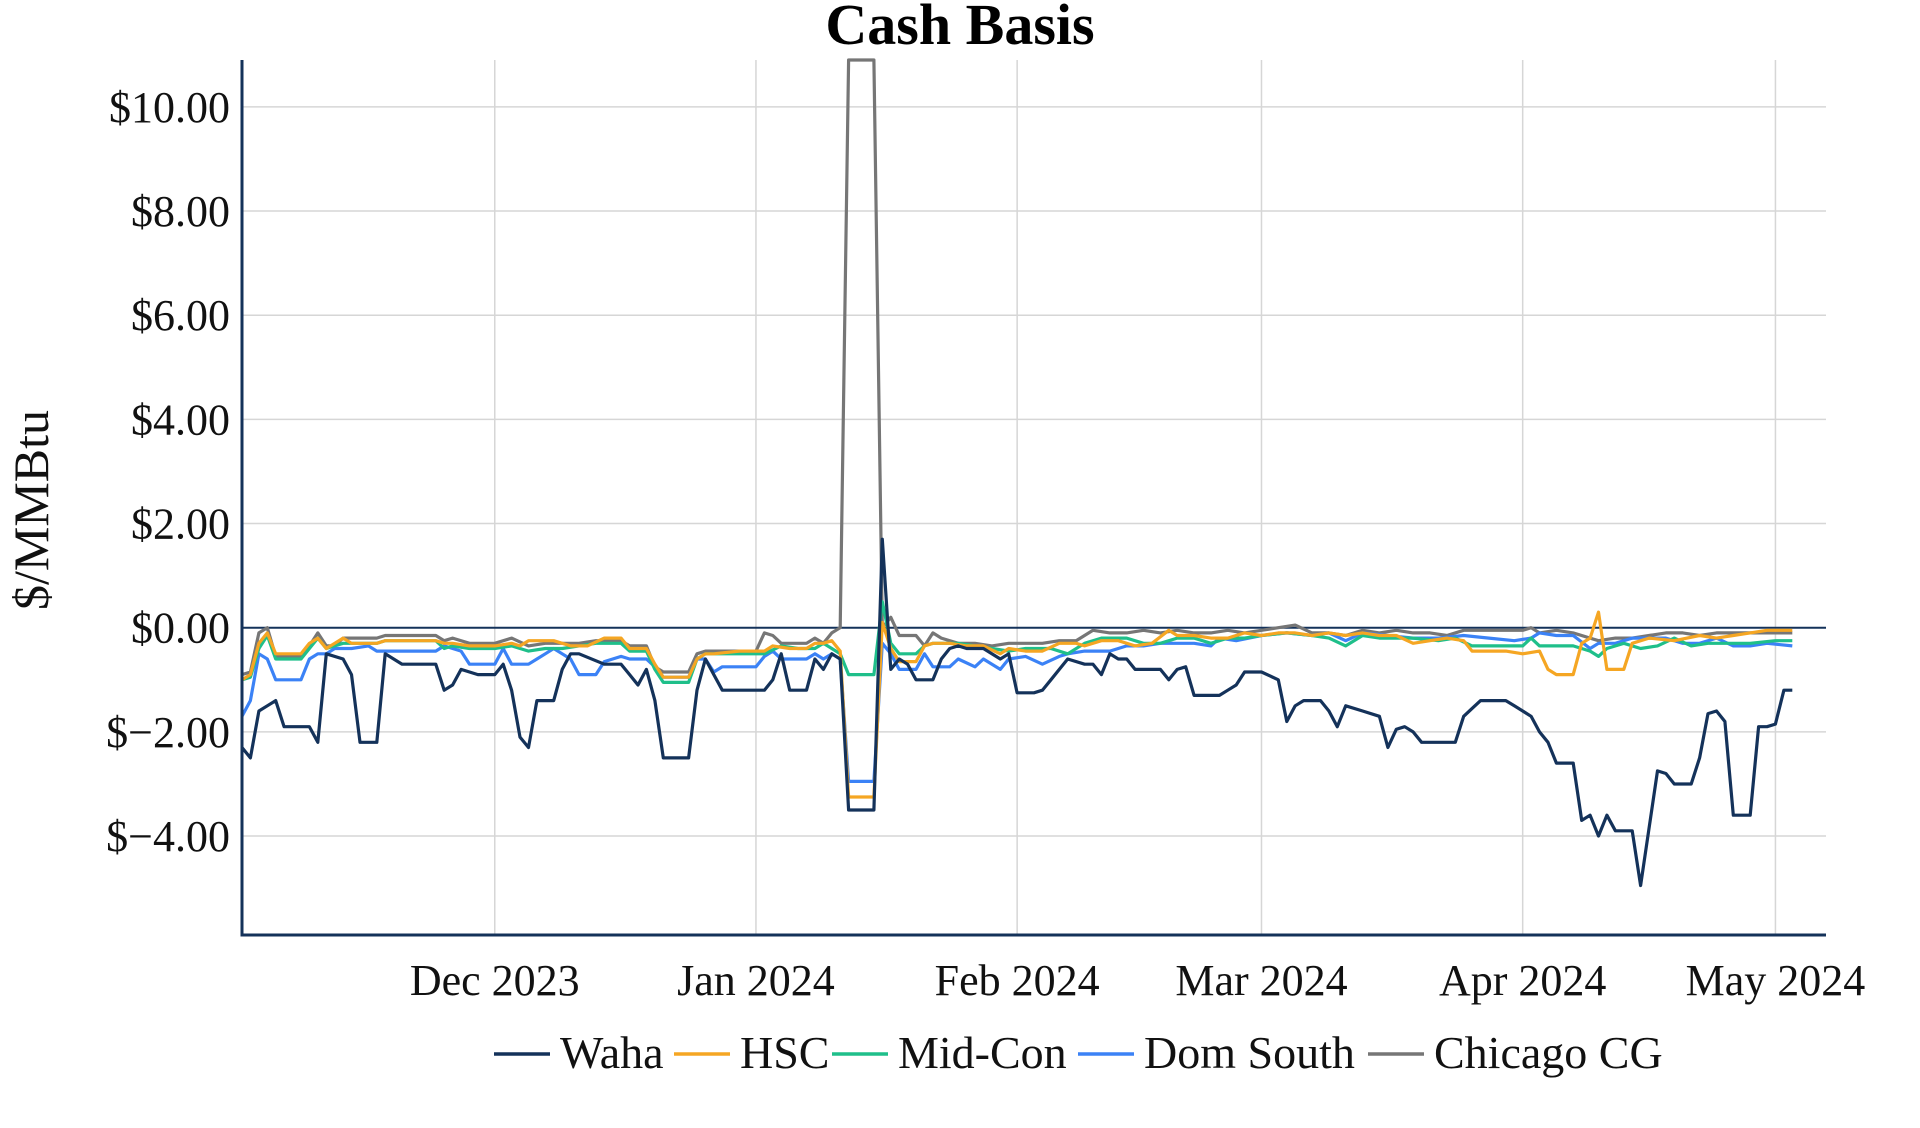  What do you see at coordinates (31, 510) in the screenshot?
I see `y-axis-label: $/MMBtu` at bounding box center [31, 510].